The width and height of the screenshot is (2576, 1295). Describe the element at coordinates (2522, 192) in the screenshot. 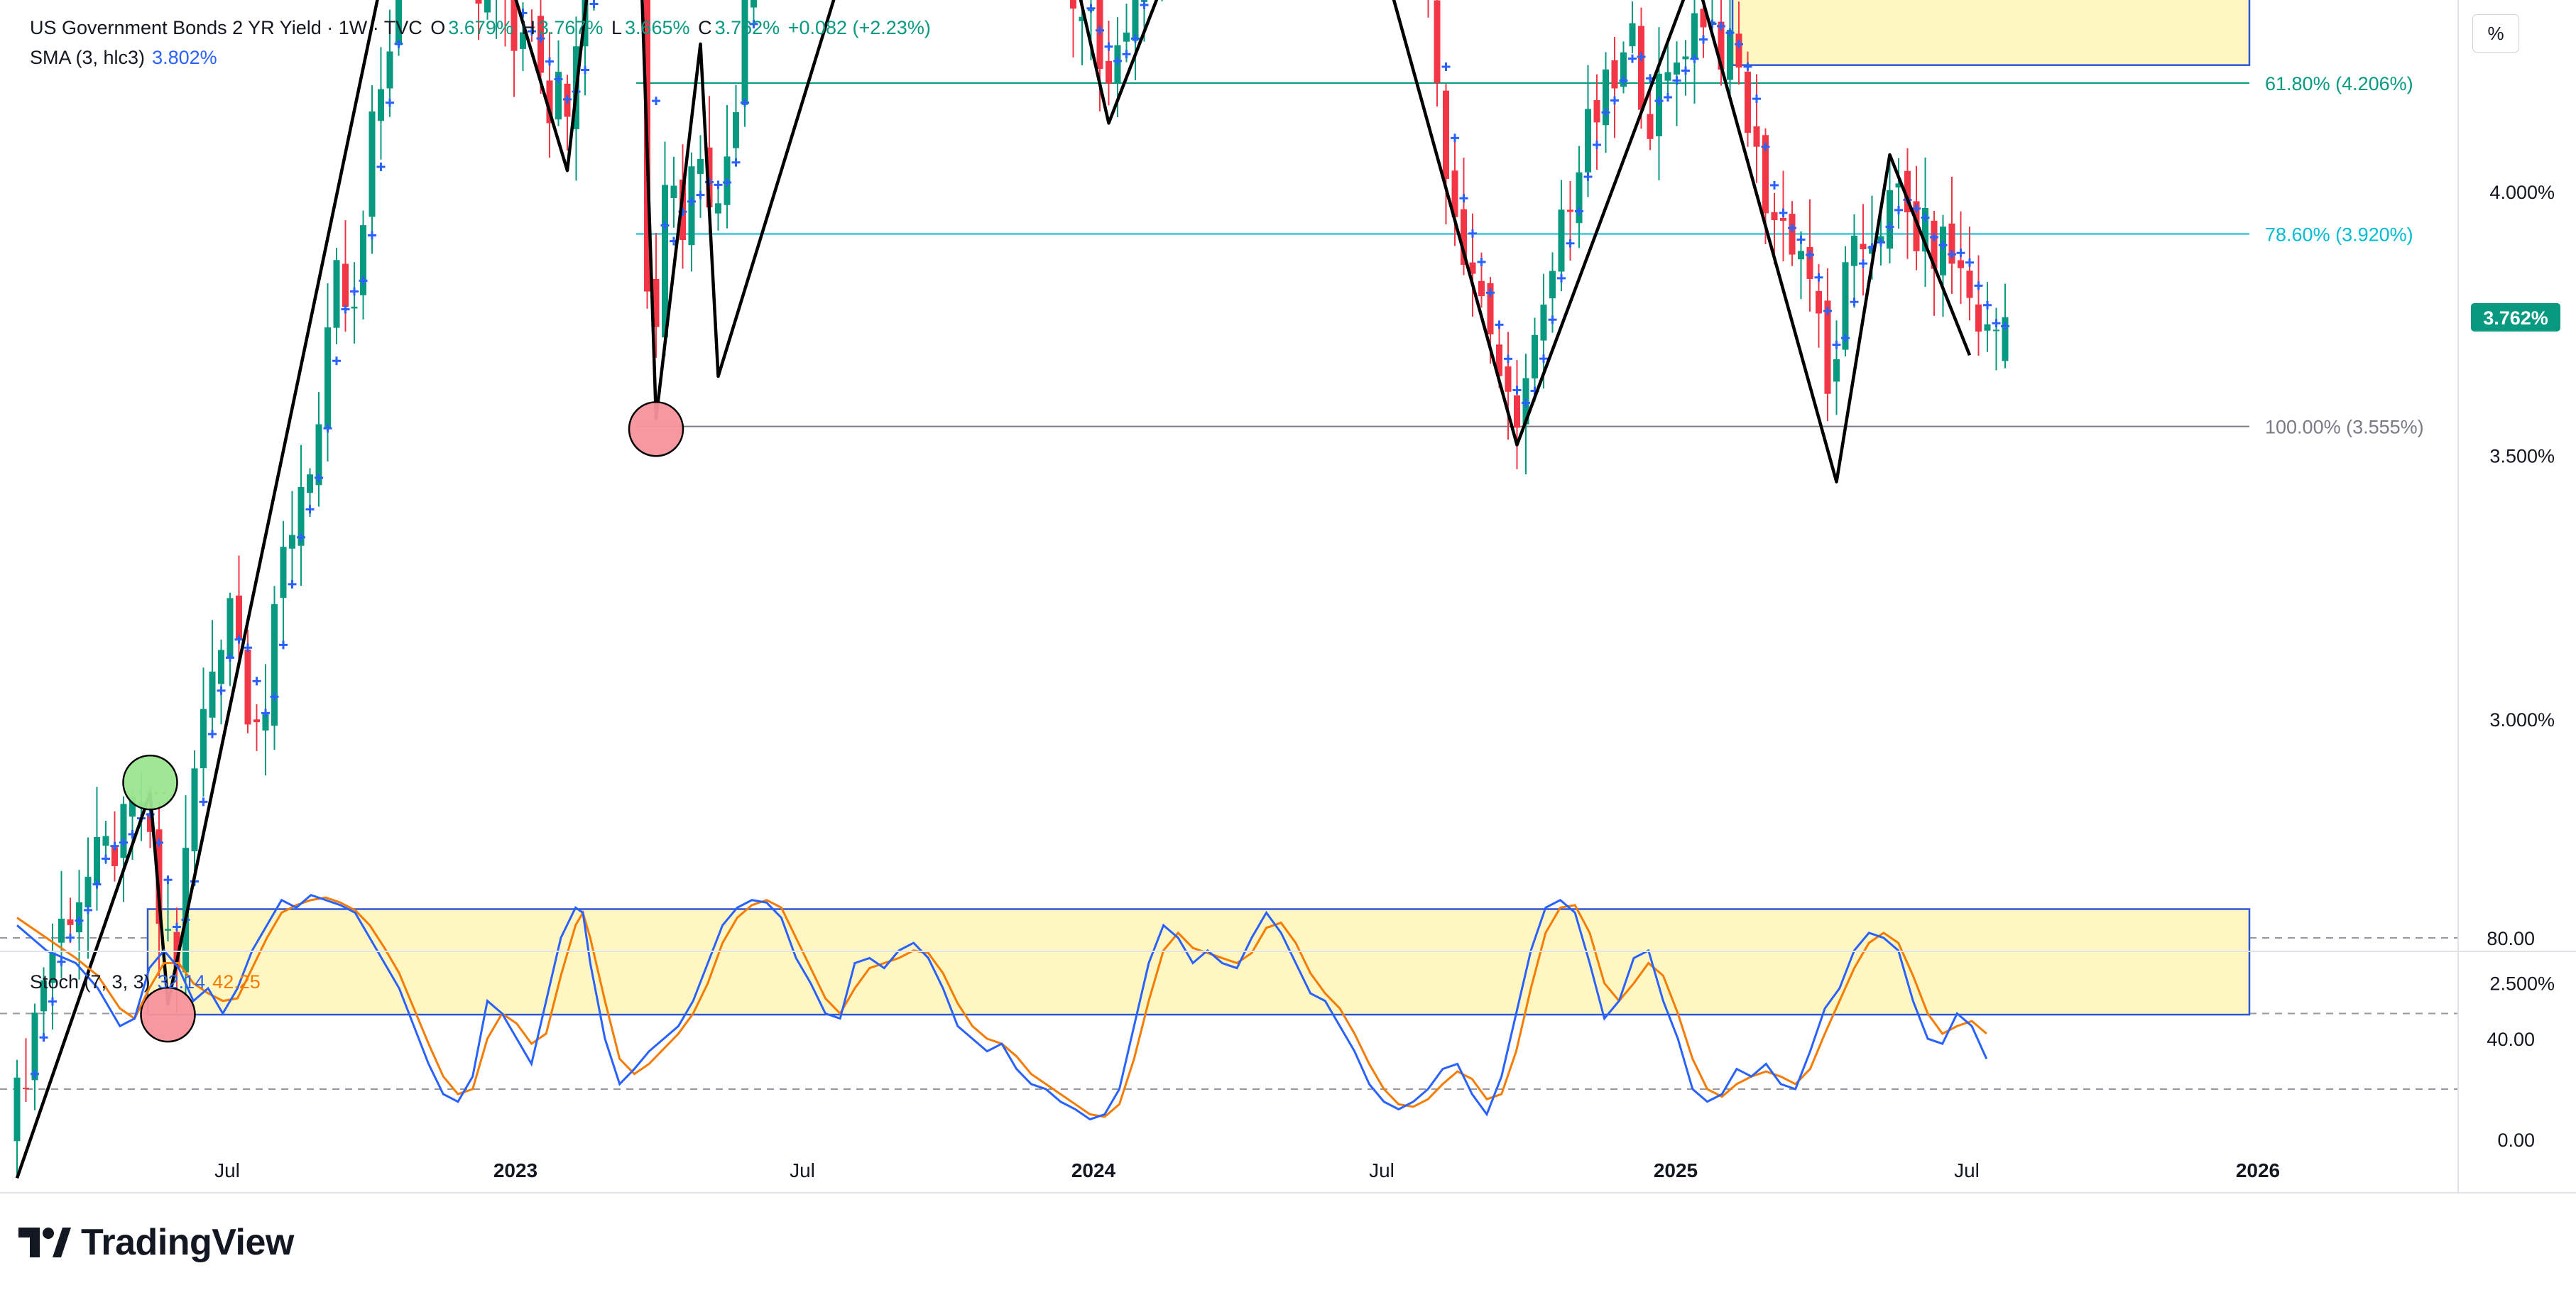

I see `price-tick-label: 4.000%` at that location.